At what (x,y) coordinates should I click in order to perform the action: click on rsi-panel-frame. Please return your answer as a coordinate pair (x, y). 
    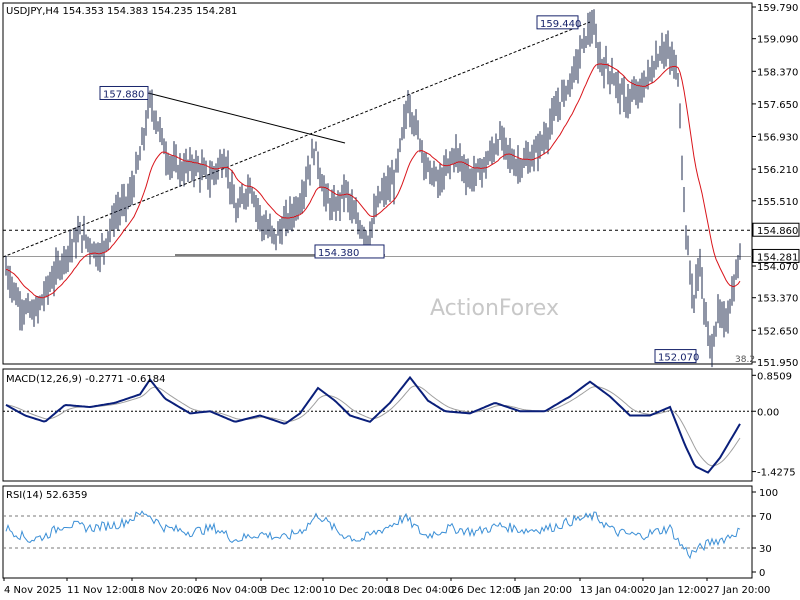
    Looking at the image, I should click on (377, 532).